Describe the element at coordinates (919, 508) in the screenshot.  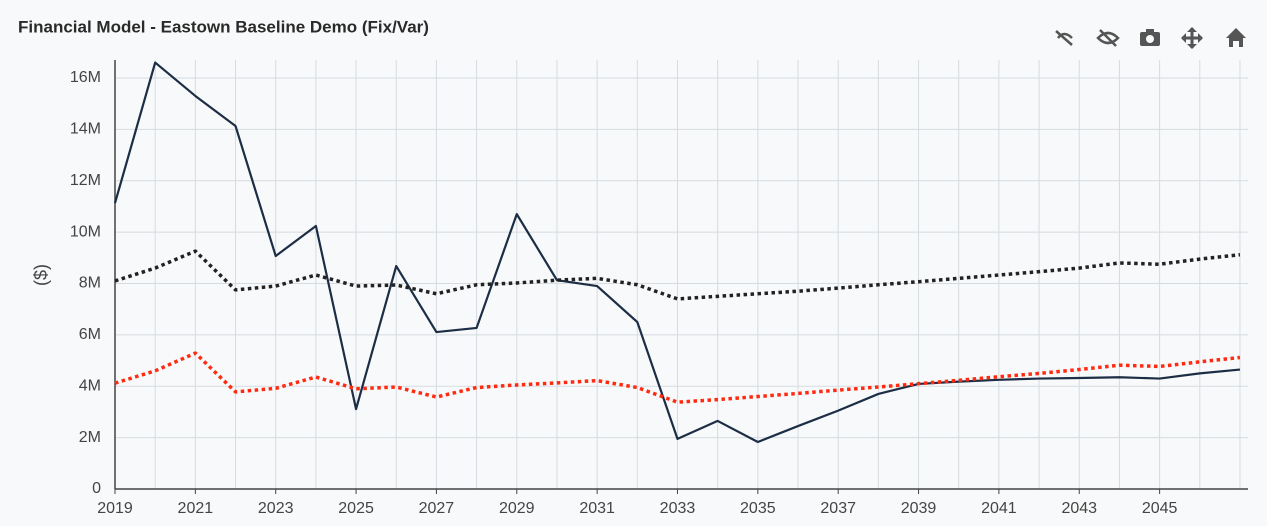
I see `x-tick-label: 2039` at that location.